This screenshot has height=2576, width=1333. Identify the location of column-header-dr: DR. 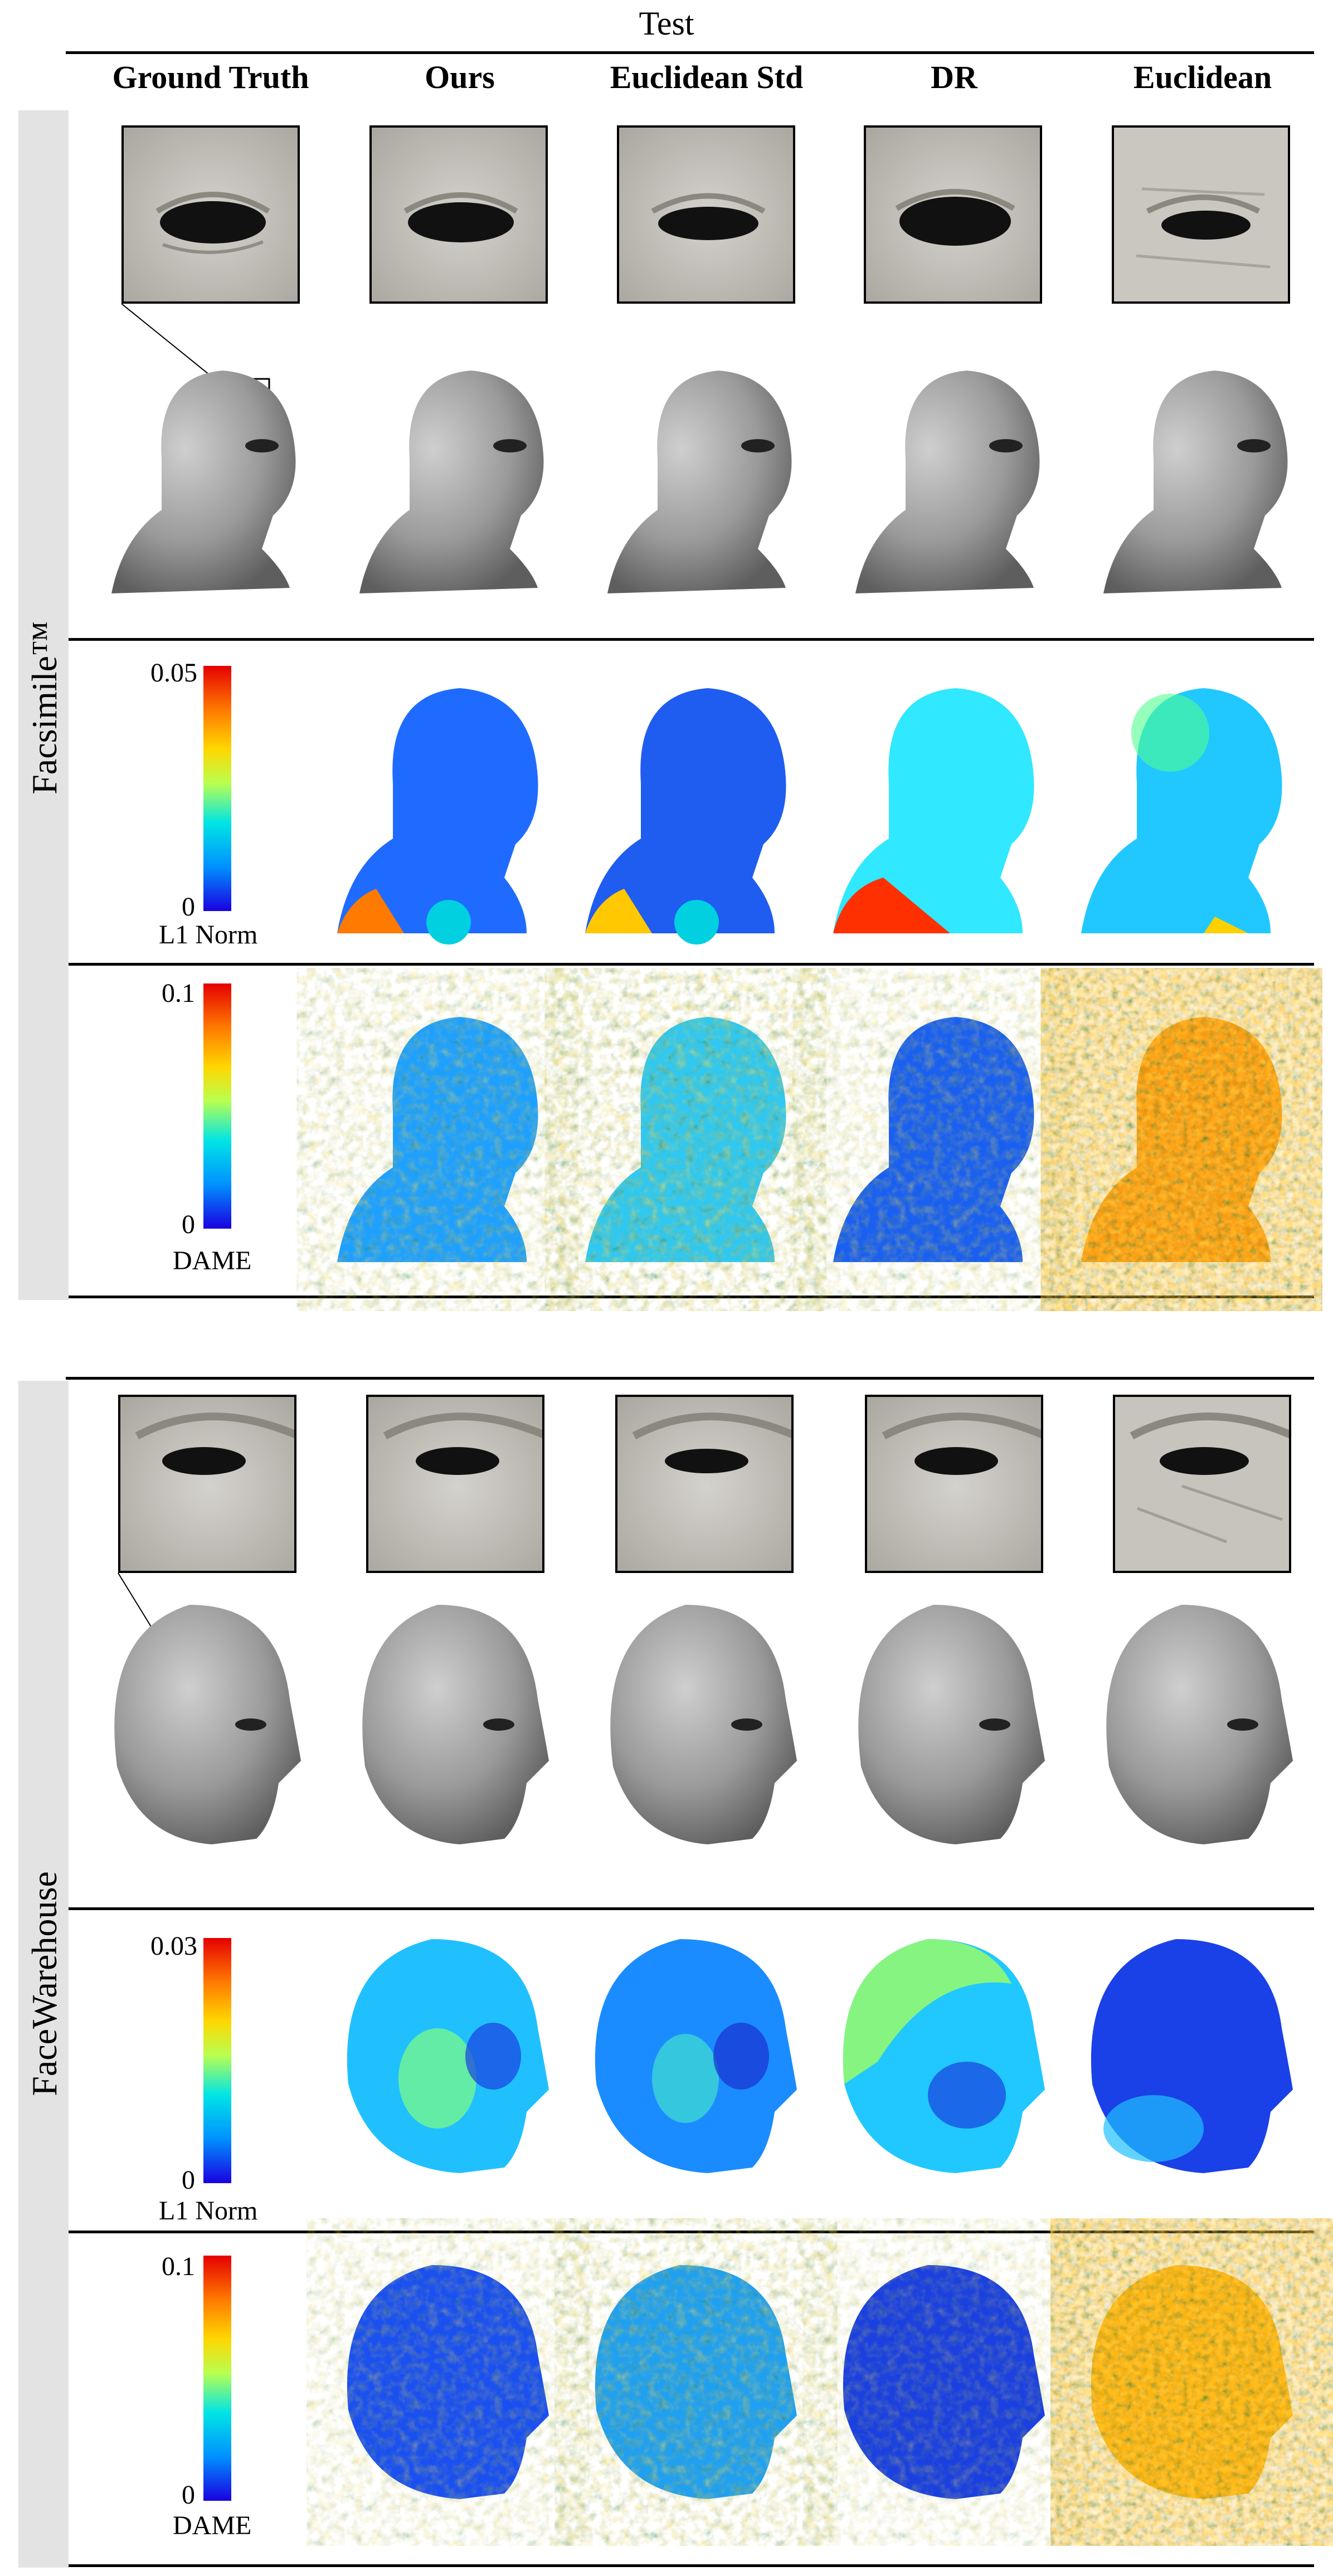
(954, 77).